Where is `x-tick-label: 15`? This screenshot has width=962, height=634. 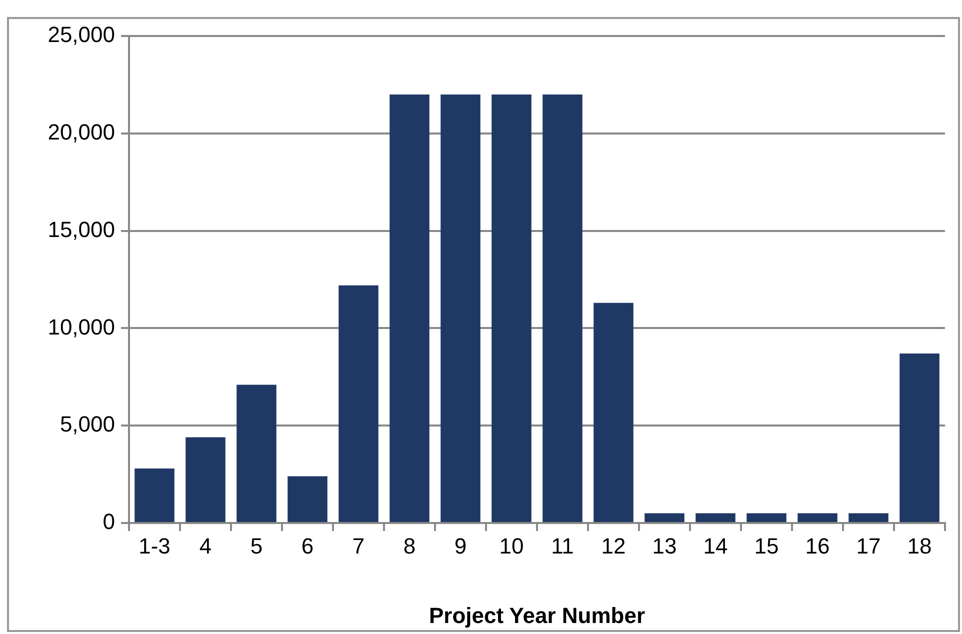 x-tick-label: 15 is located at coordinates (766, 545).